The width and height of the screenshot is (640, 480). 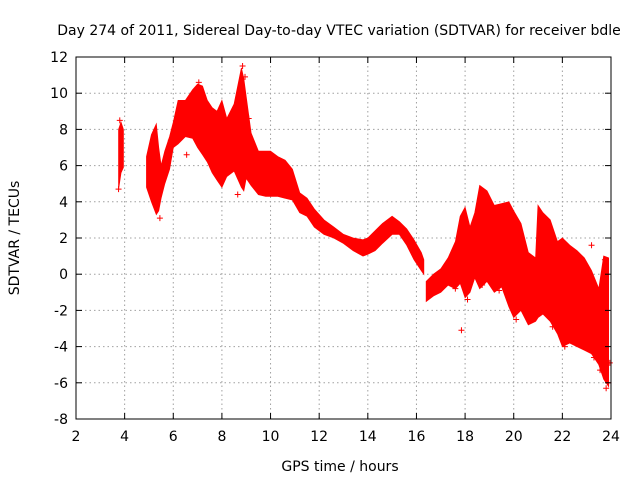 I want to click on x-tick-label: 24, so click(x=611, y=437).